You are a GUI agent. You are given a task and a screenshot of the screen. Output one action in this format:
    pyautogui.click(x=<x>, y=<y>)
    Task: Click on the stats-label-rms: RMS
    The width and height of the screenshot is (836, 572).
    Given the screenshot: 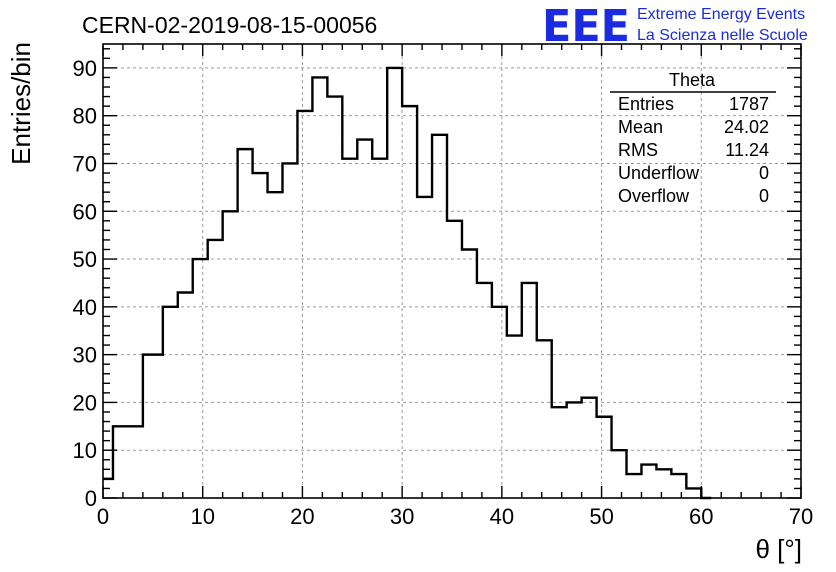 What is the action you would take?
    pyautogui.click(x=638, y=150)
    